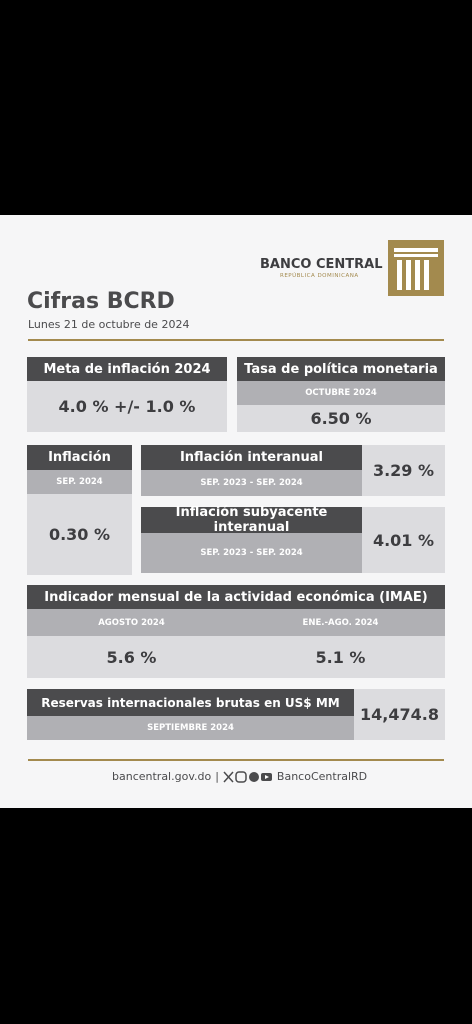 This screenshot has height=1024, width=472. I want to click on card-value: 0.30 %, so click(79, 534).